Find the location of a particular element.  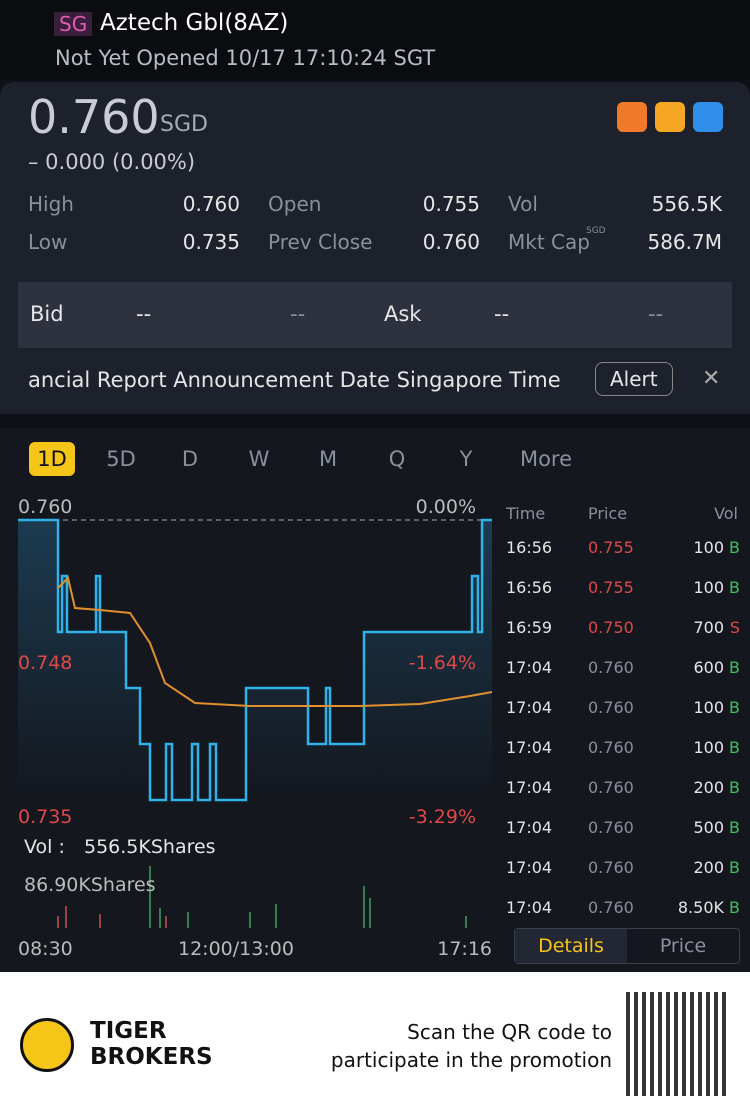

period-tab: D is located at coordinates (190, 459).